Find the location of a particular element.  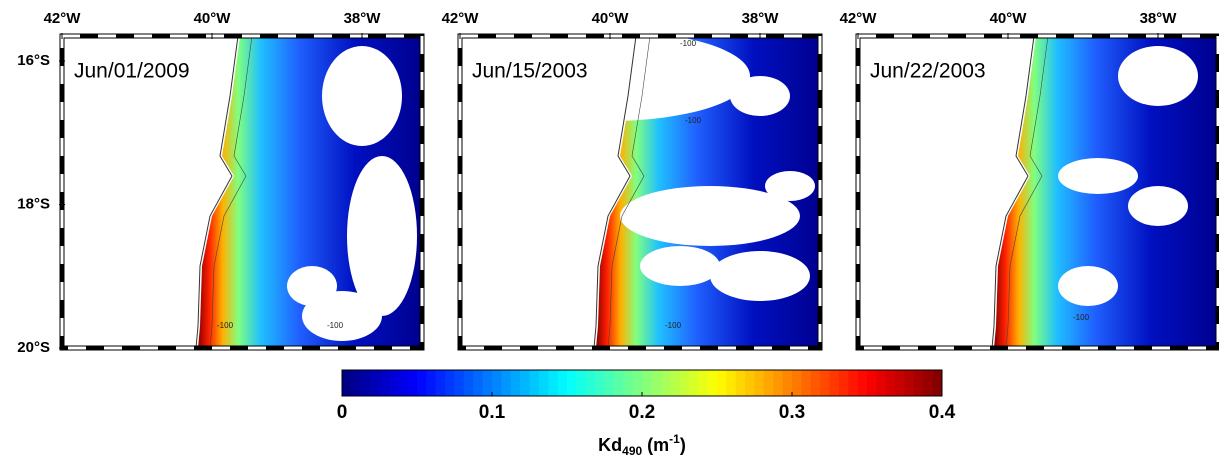

panel-date: Jun/15/2003 is located at coordinates (530, 71).